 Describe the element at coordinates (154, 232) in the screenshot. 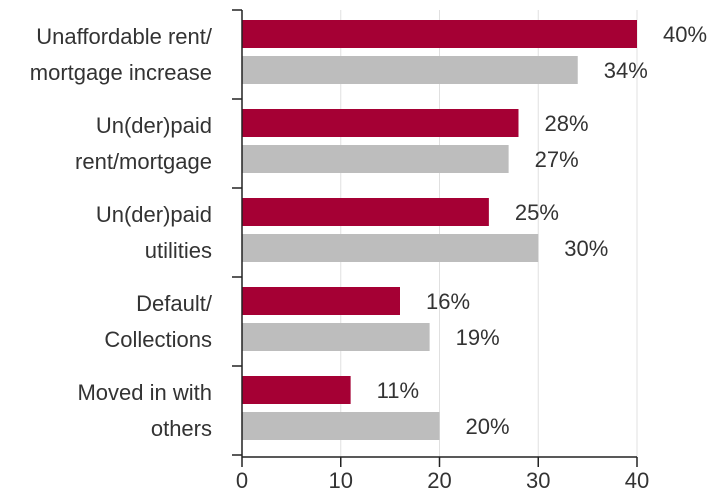

I see `y-tick-label: Un(der)paid utilities` at that location.